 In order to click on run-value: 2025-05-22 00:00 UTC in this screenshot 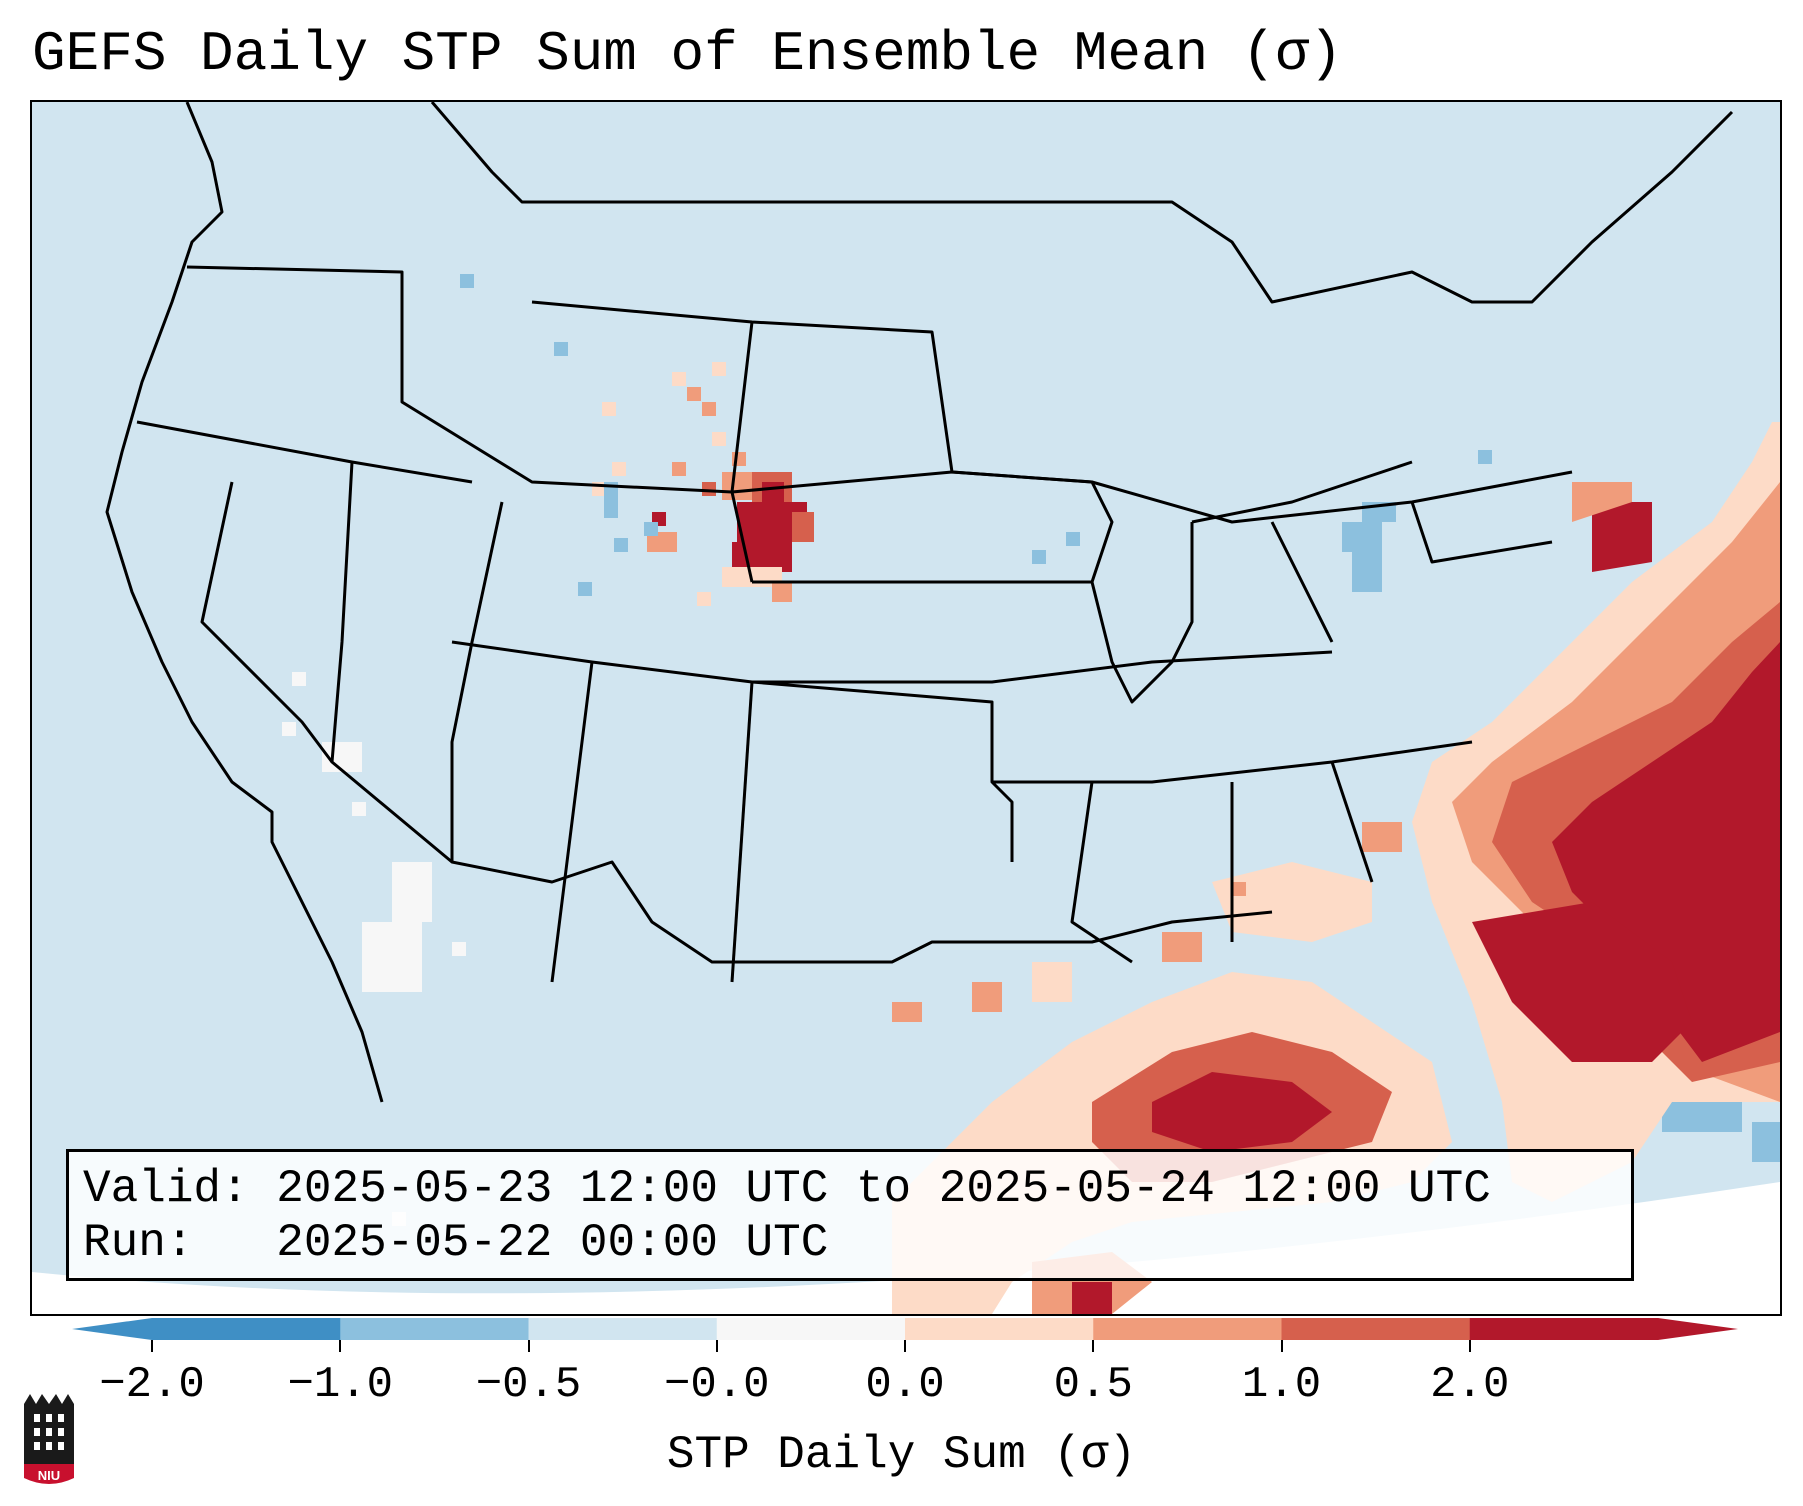, I will do `click(552, 1243)`.